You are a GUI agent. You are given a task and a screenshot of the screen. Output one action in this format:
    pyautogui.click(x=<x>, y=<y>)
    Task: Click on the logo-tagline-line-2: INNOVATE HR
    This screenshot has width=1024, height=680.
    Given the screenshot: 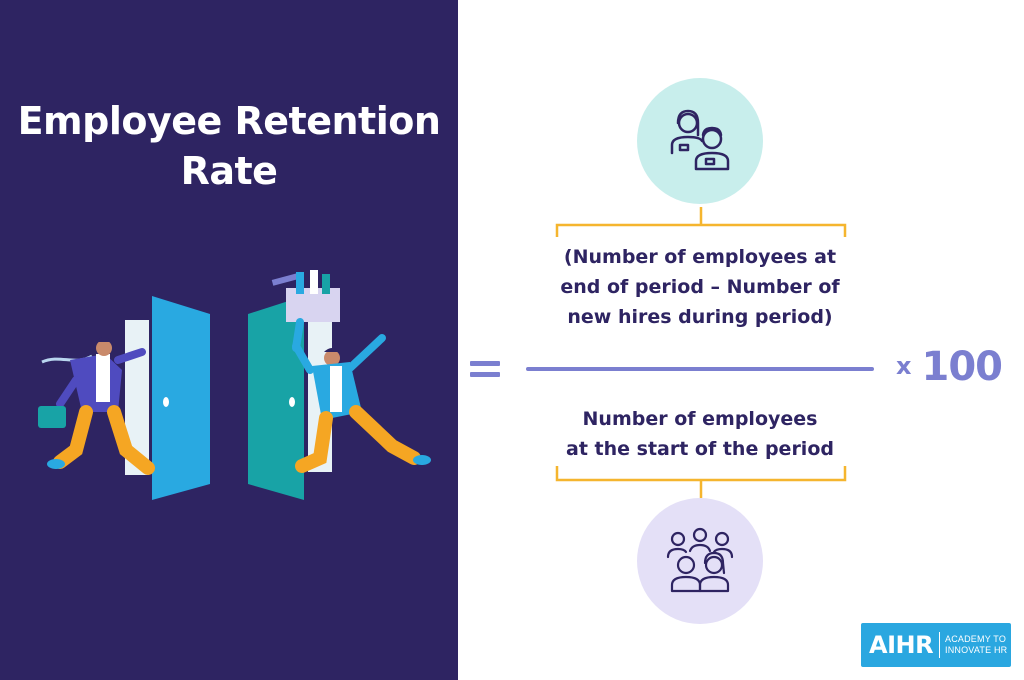 What is the action you would take?
    pyautogui.click(x=976, y=650)
    